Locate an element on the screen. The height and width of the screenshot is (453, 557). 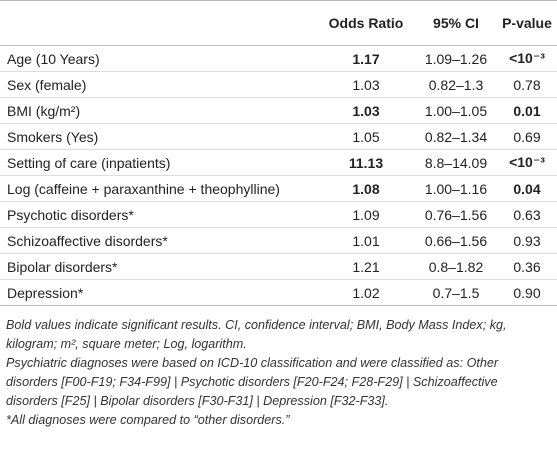
row-label: BMI (kg/m²) is located at coordinates (158, 110).